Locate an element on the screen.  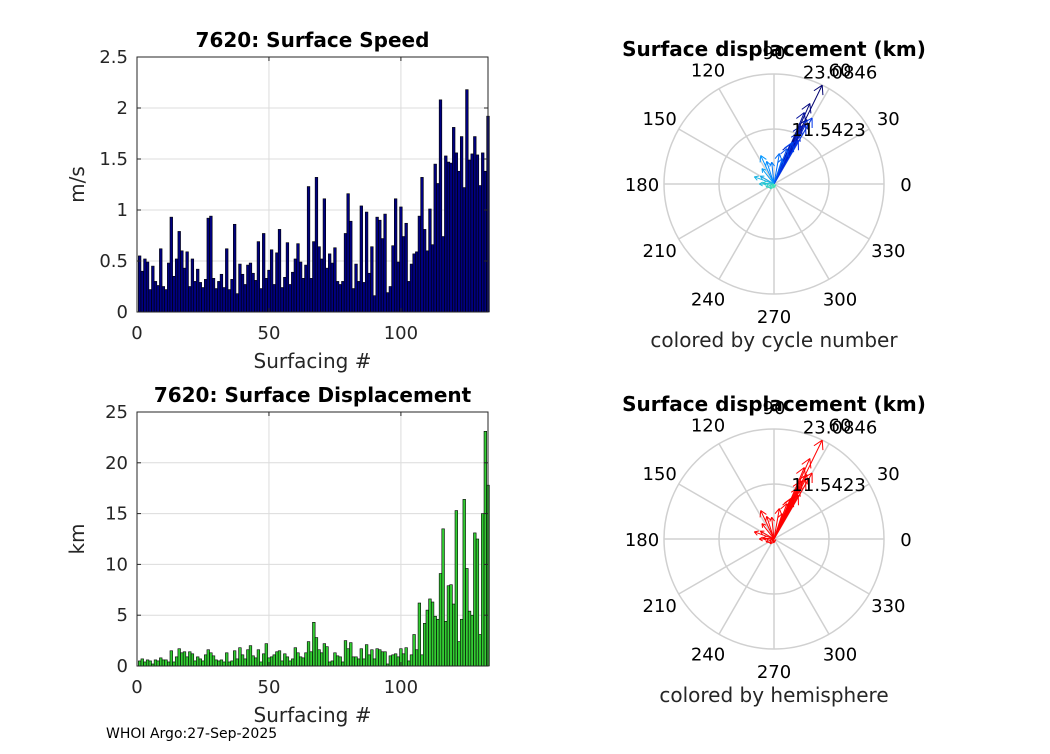
y-axis-label: m/s is located at coordinates (77, 184).